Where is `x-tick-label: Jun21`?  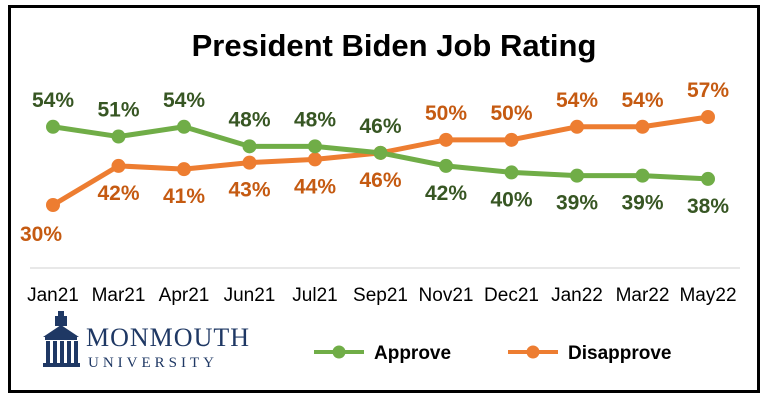 x-tick-label: Jun21 is located at coordinates (250, 295).